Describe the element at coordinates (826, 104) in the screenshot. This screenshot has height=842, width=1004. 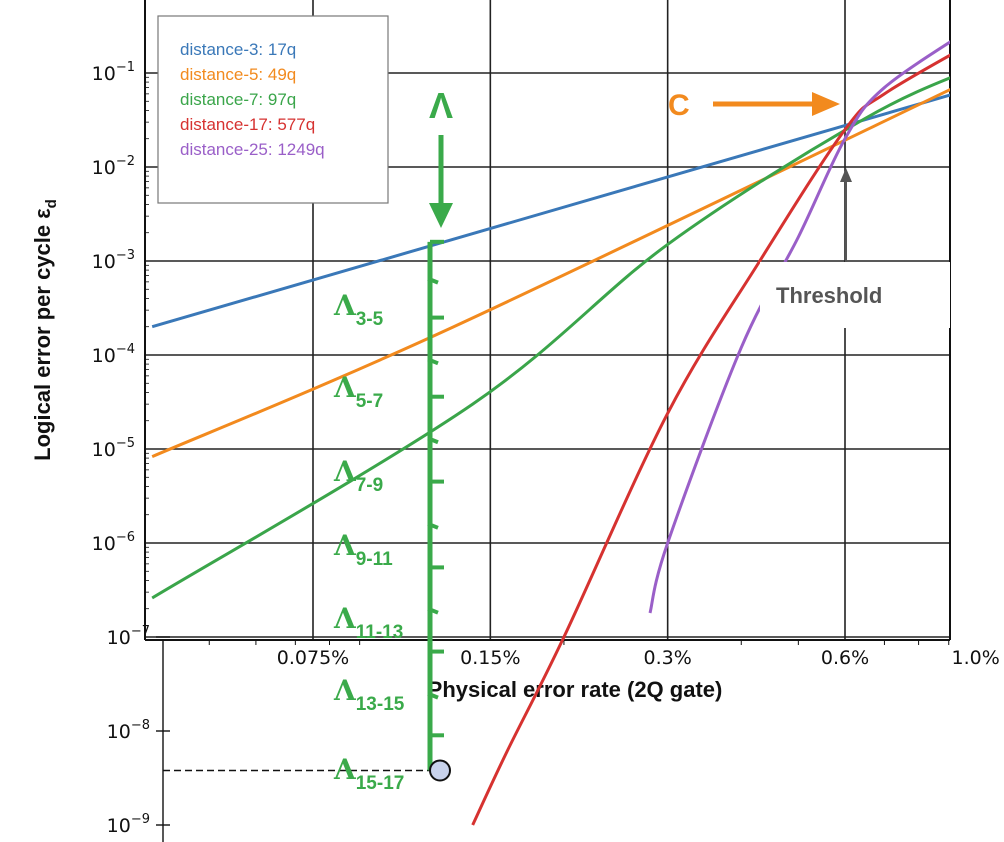
I see `c-arrow-head` at that location.